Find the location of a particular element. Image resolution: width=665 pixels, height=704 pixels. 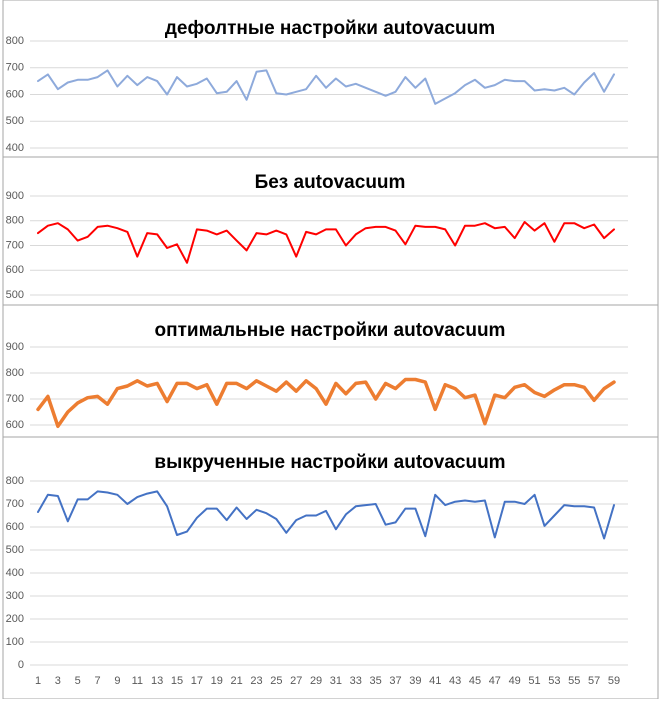

x-tick-label: 27 is located at coordinates (296, 681).